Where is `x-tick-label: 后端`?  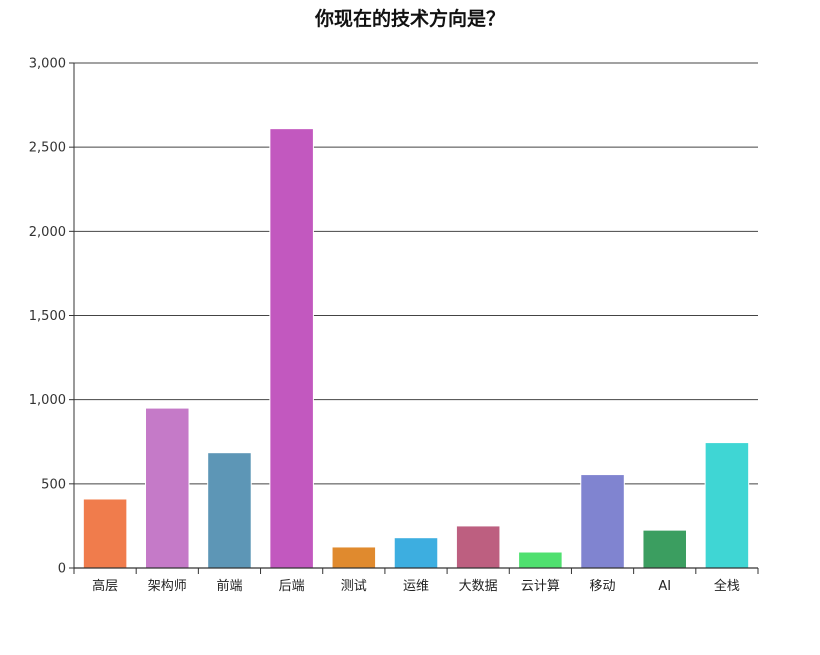
x-tick-label: 后端 is located at coordinates (292, 586).